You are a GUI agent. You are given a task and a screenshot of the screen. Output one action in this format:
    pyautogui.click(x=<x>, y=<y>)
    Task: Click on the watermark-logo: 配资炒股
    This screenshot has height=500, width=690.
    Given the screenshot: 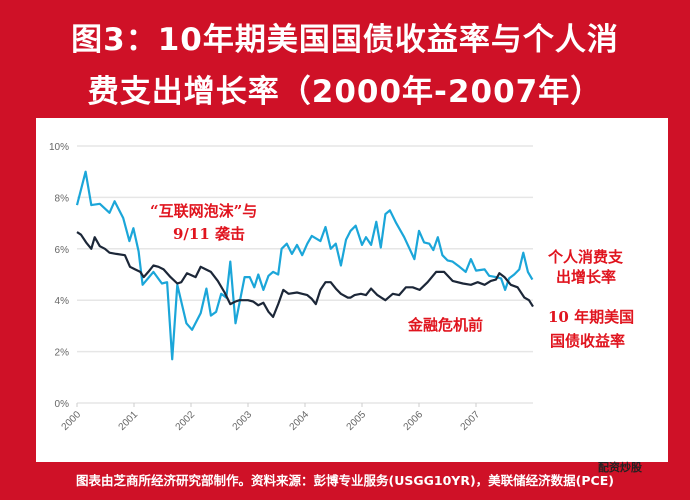 What is the action you would take?
    pyautogui.click(x=620, y=467)
    